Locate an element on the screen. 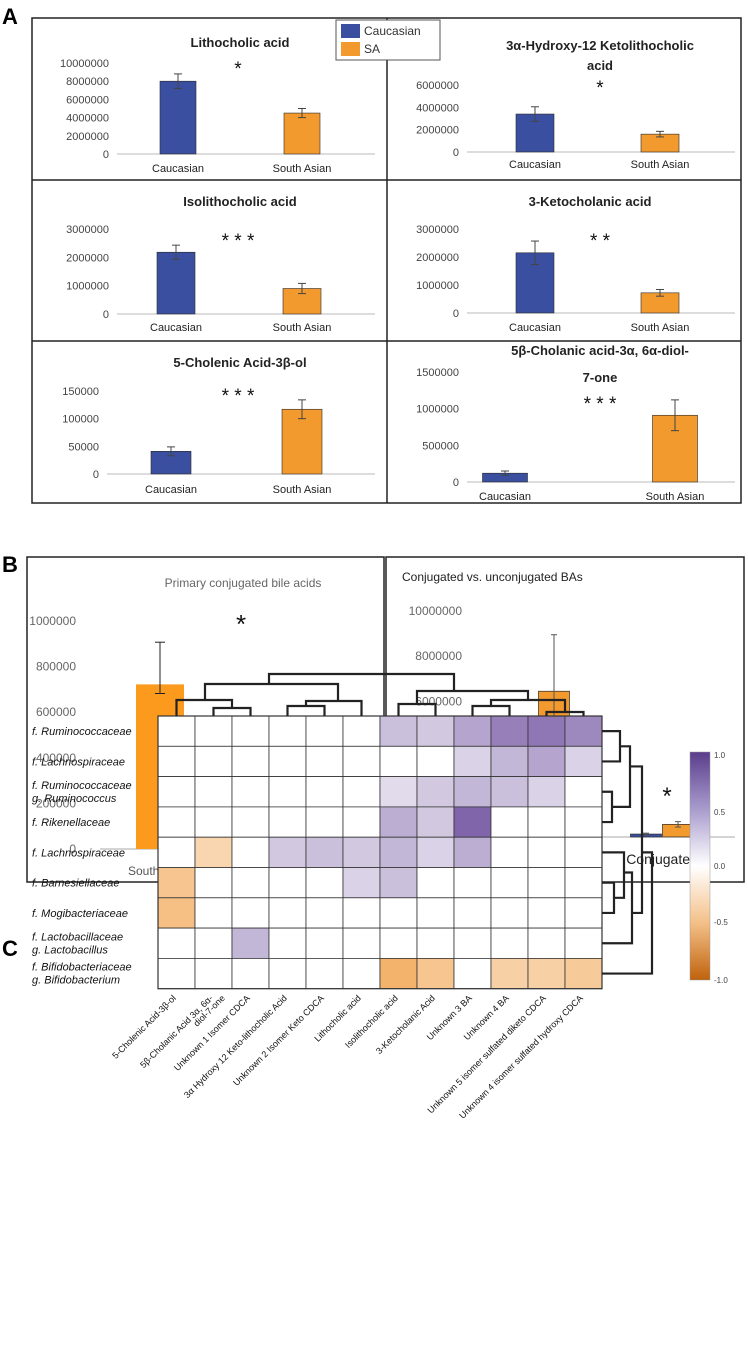  row-label: f. Rikenellaceae is located at coordinates (71, 823).